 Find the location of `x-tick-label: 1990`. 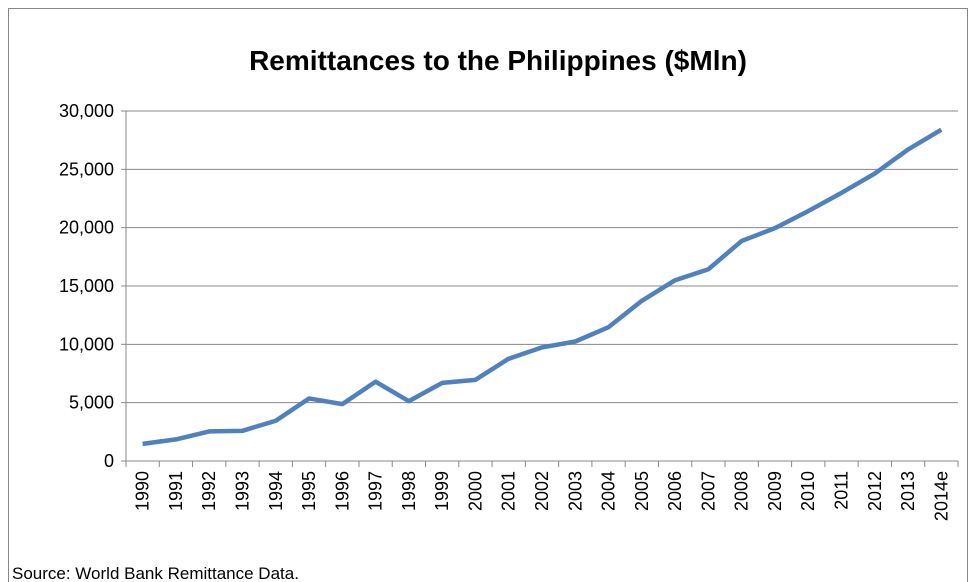

x-tick-label: 1990 is located at coordinates (143, 491).